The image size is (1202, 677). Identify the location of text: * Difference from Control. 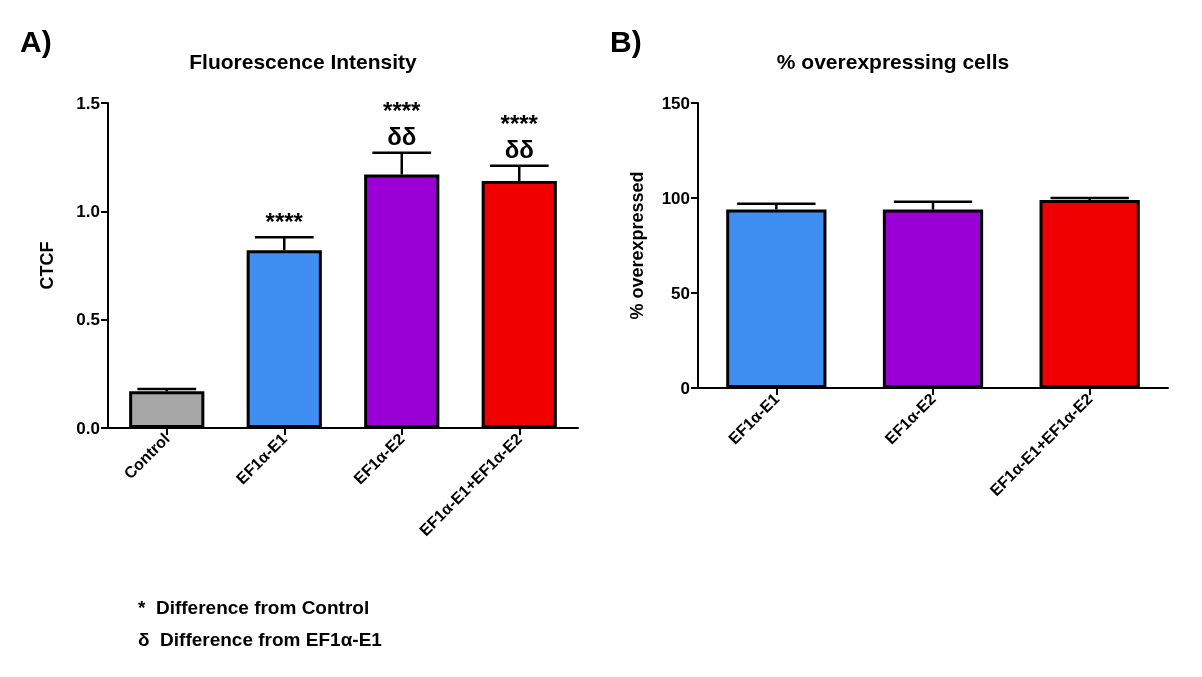
(254, 607).